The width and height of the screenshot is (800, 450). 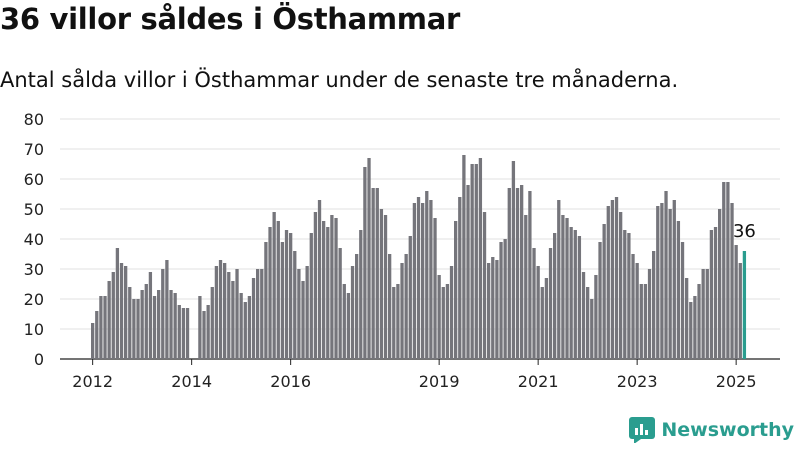 I want to click on y-axis: 0 10 20 30 40 50 60 70 80, so click(x=34, y=239).